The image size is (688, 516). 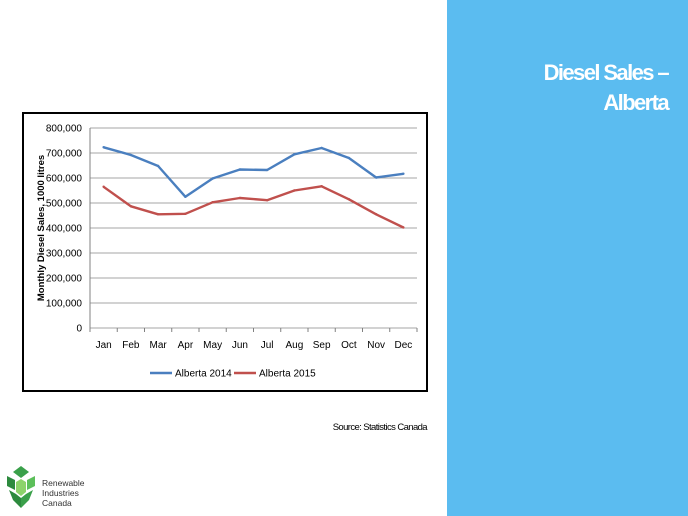 What do you see at coordinates (376, 345) in the screenshot?
I see `x-tick-label: Nov` at bounding box center [376, 345].